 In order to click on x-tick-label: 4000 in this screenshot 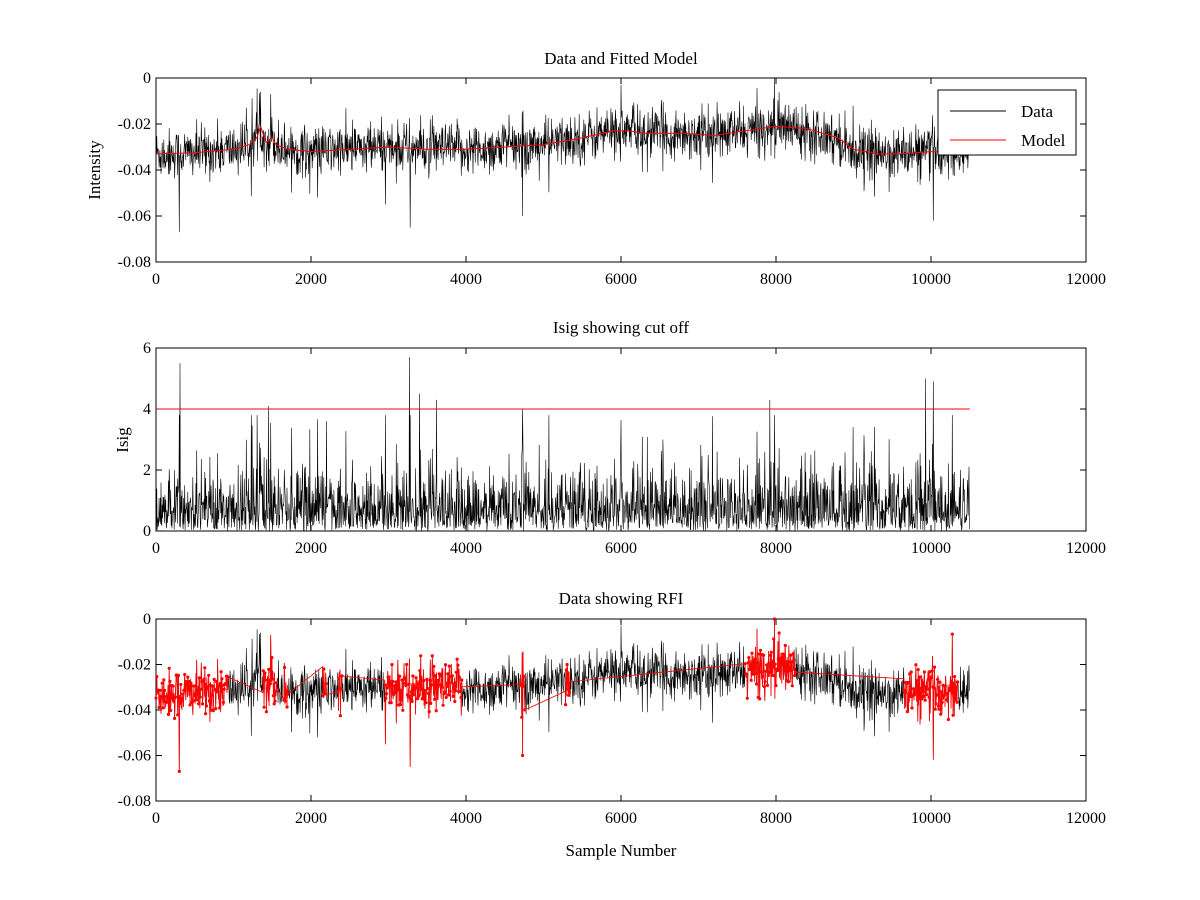, I will do `click(466, 548)`.